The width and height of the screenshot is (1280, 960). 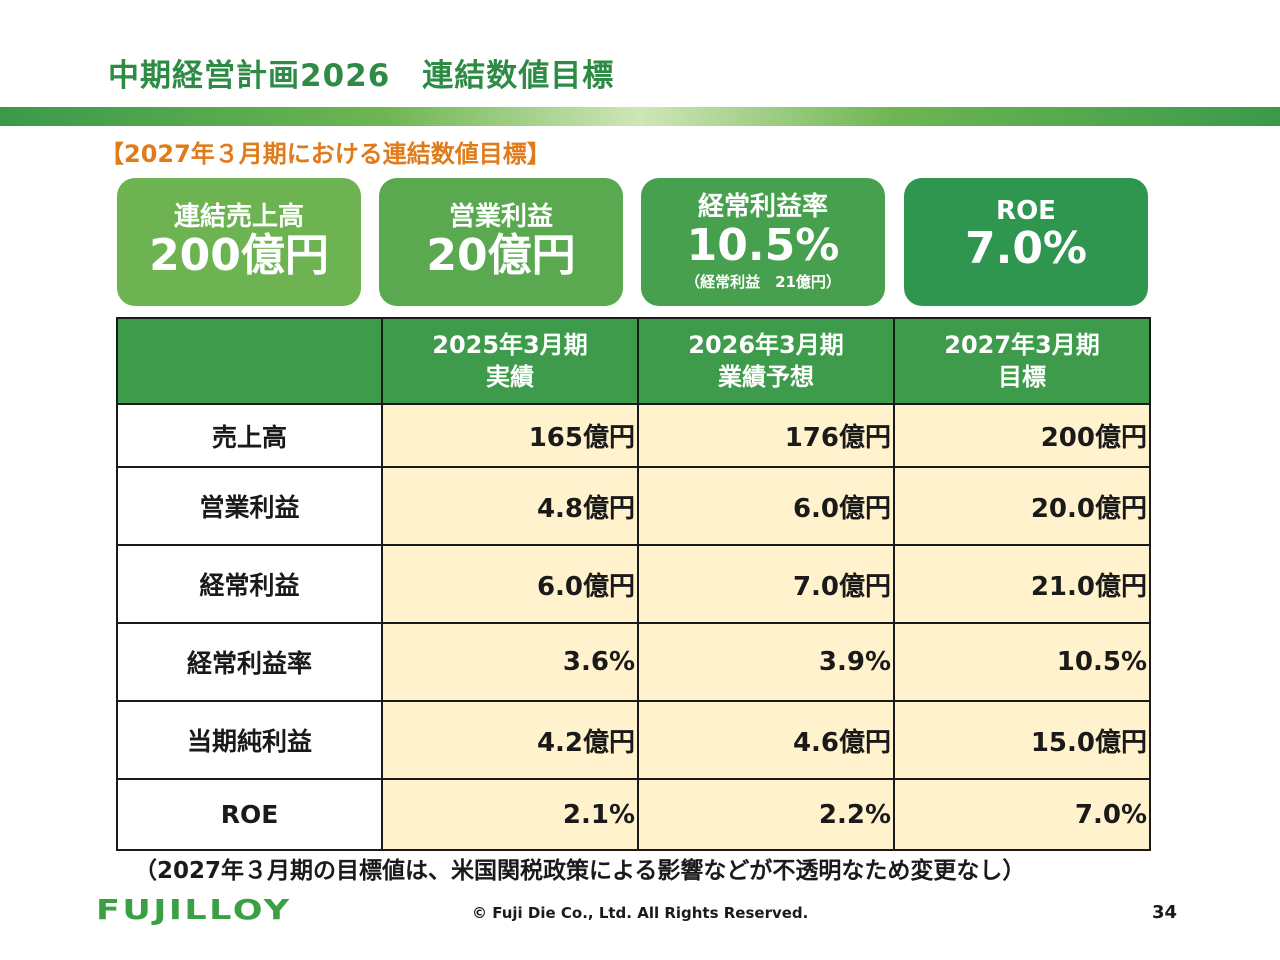 I want to click on company-logo: FUJILLOY, so click(x=194, y=909).